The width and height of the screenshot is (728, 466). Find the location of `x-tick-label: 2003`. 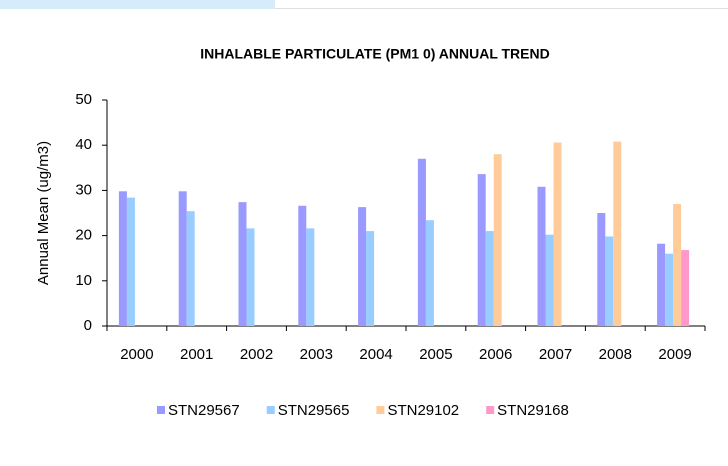

x-tick-label: 2003 is located at coordinates (316, 354).